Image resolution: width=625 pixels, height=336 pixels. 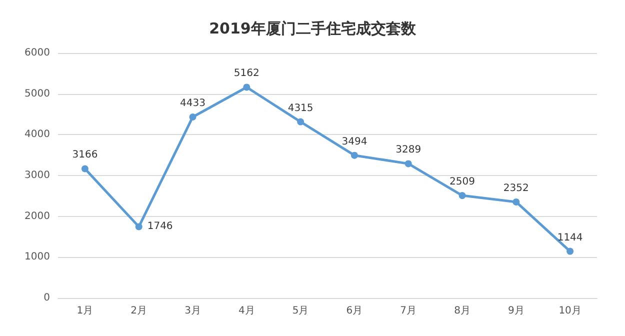 What do you see at coordinates (160, 226) in the screenshot?
I see `data-label: 1746` at bounding box center [160, 226].